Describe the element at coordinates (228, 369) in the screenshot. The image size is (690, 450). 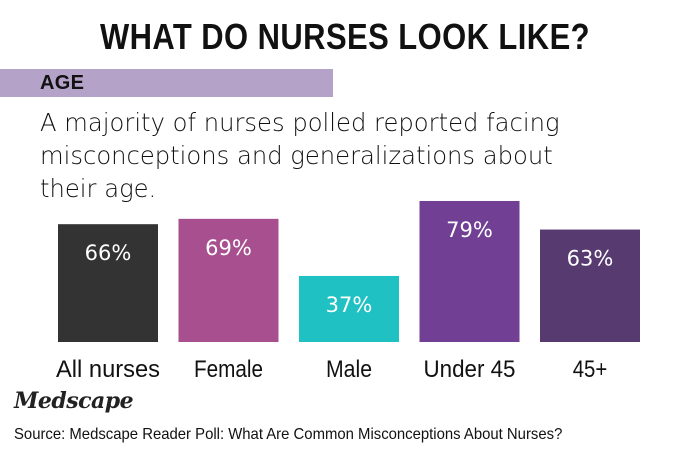
I see `category-label: Female` at that location.